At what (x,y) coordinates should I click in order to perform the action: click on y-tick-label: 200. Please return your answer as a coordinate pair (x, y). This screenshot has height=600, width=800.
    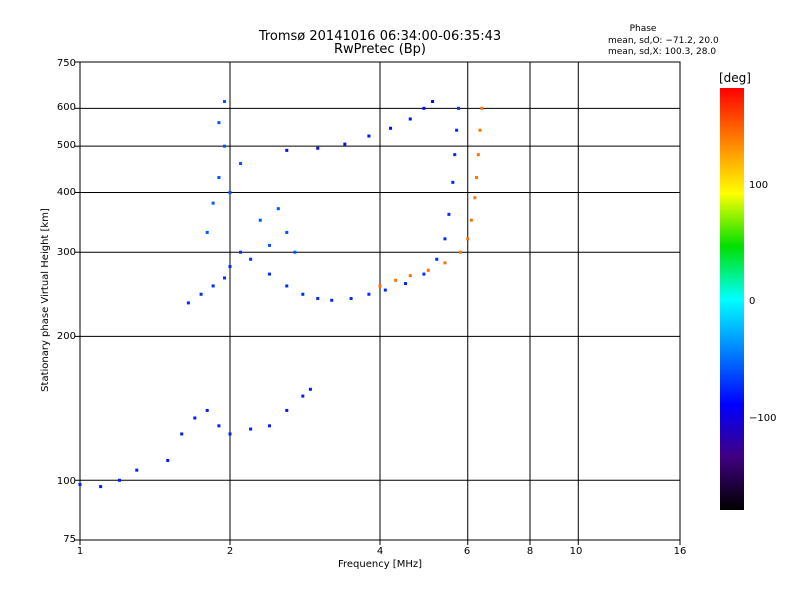
    Looking at the image, I should click on (66, 336).